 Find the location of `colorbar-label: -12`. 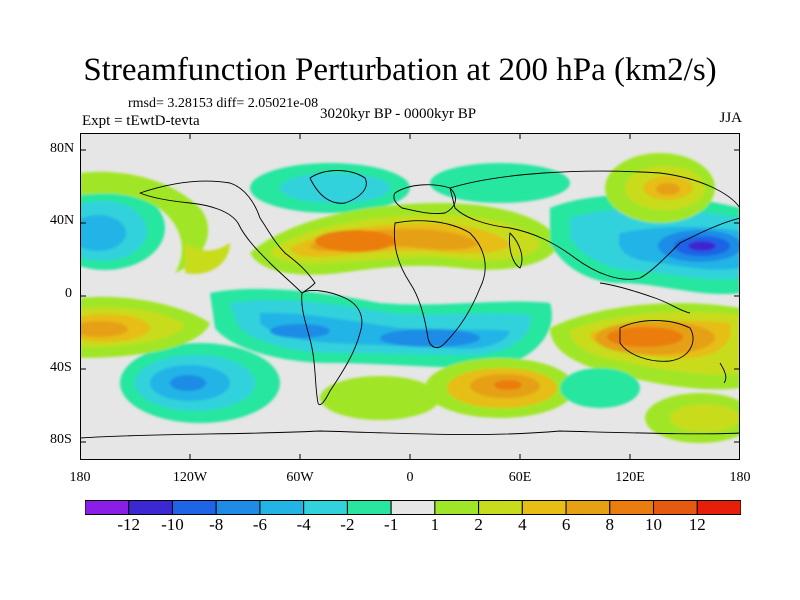

colorbar-label: -12 is located at coordinates (129, 524).